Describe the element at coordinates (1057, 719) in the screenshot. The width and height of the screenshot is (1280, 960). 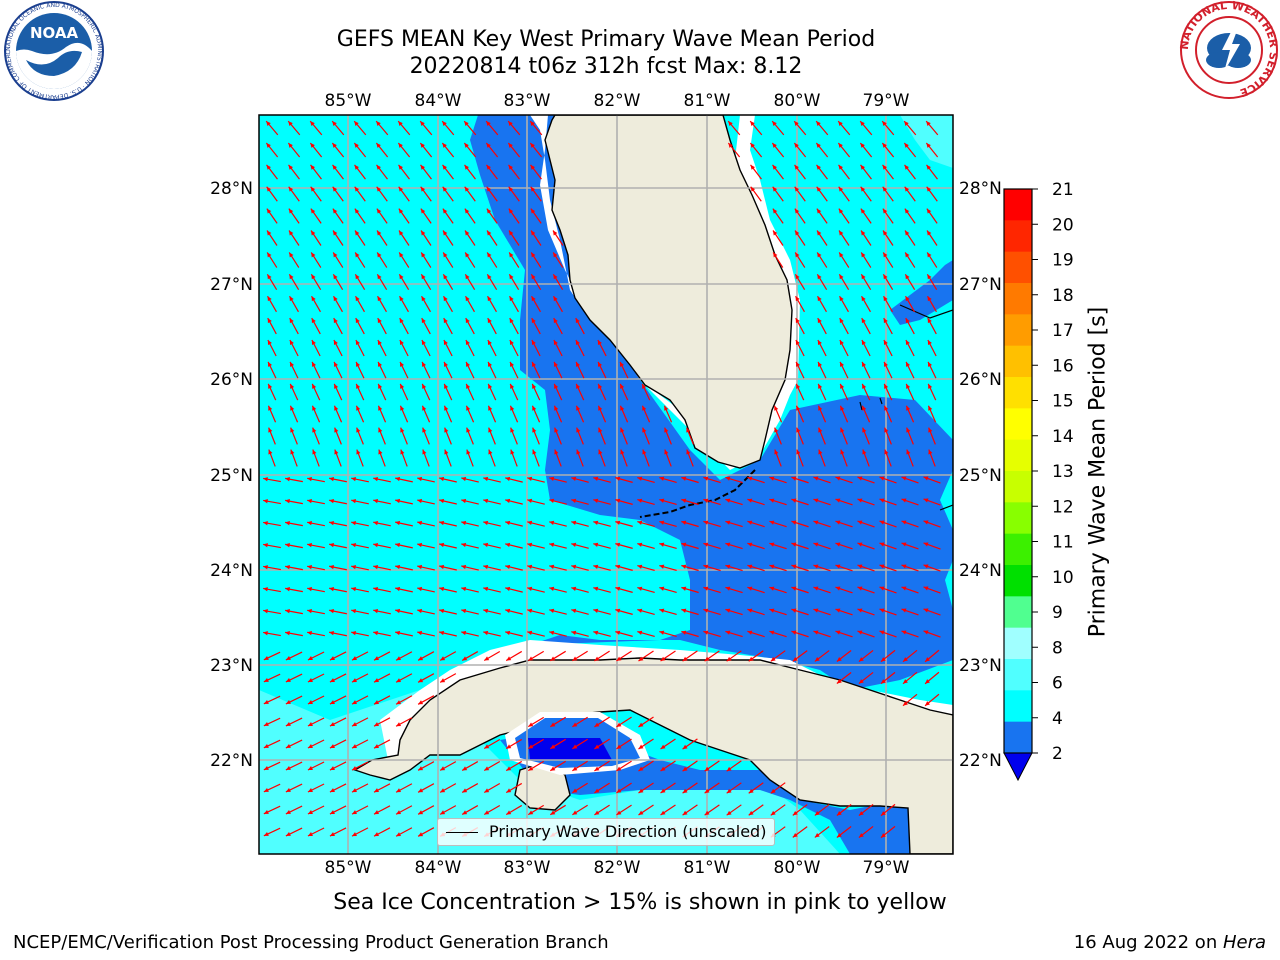
I see `colorbar-tick-label: 4` at that location.